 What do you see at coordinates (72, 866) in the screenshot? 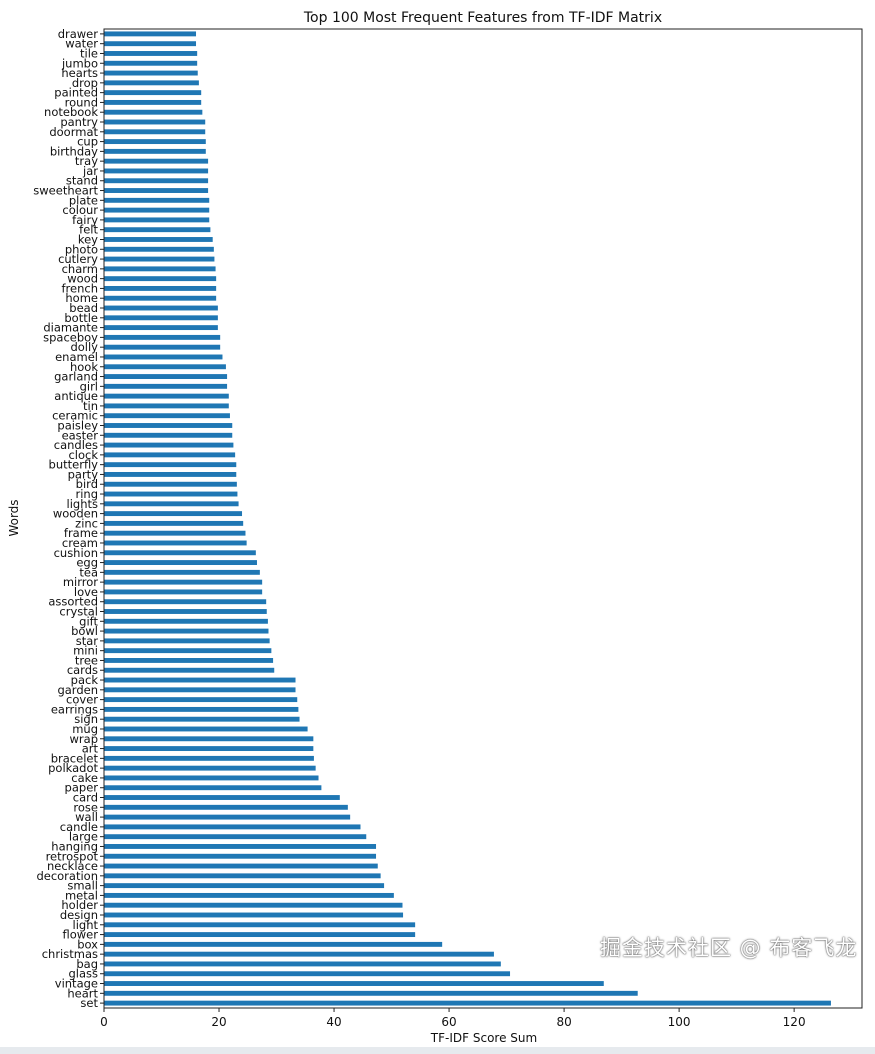
I see `y-tick-label: necklace` at bounding box center [72, 866].